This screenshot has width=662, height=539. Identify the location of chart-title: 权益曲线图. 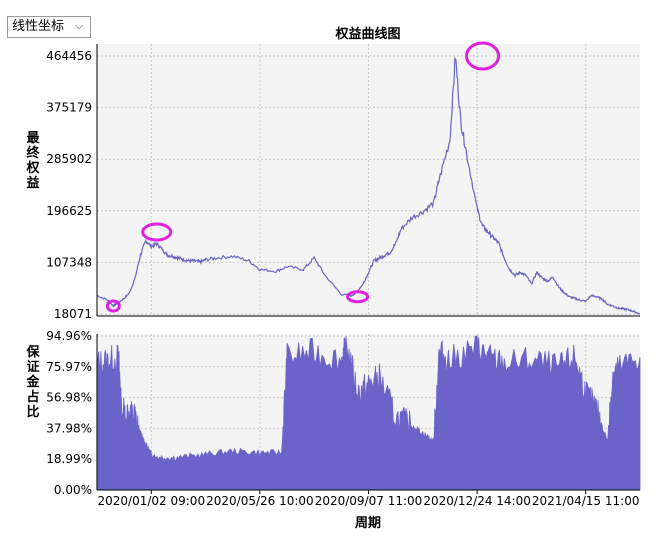
(367, 34).